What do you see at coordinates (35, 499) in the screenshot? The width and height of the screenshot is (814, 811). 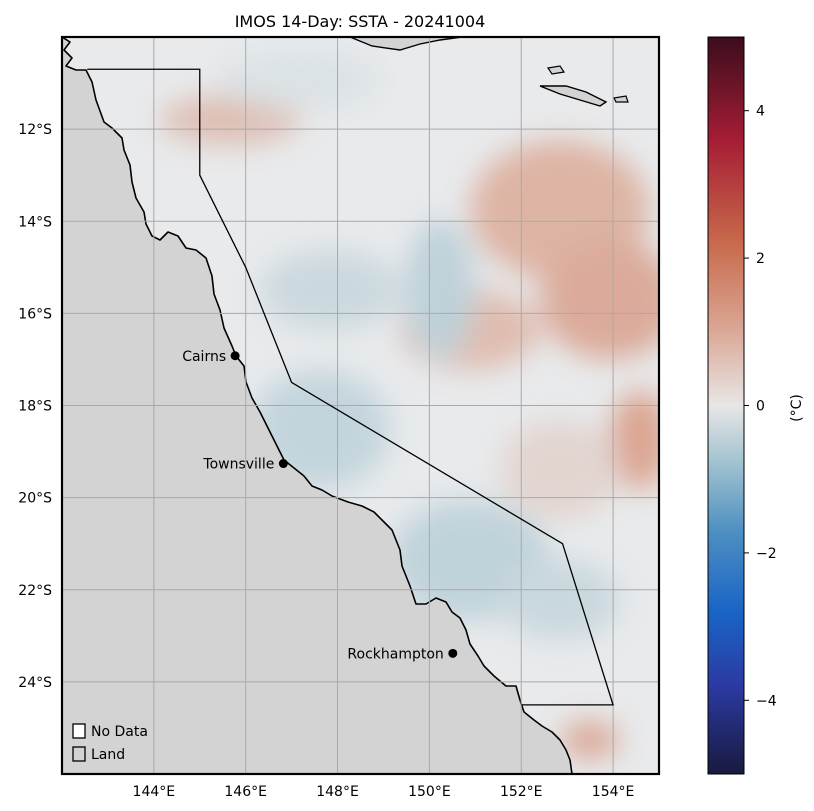 I see `lat-tick-label: 20°S` at bounding box center [35, 499].